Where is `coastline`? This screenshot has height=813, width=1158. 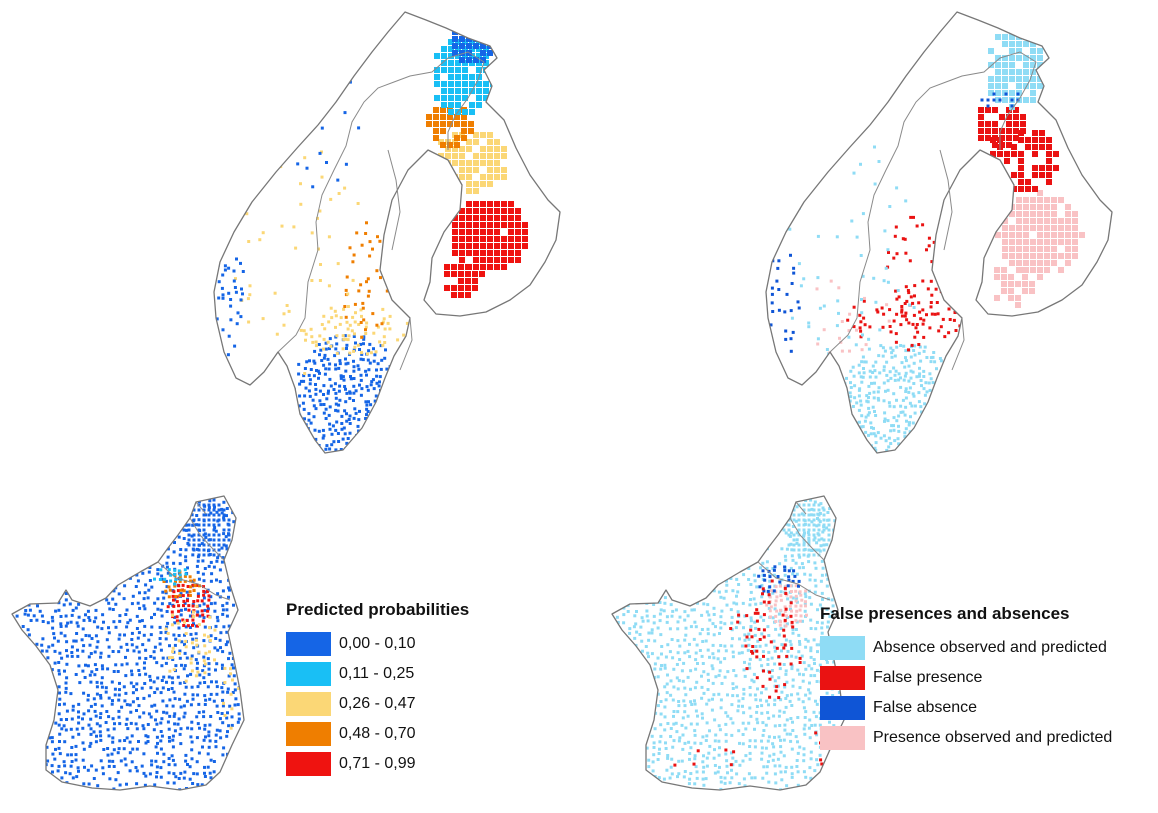
coastline is located at coordinates (128, 643).